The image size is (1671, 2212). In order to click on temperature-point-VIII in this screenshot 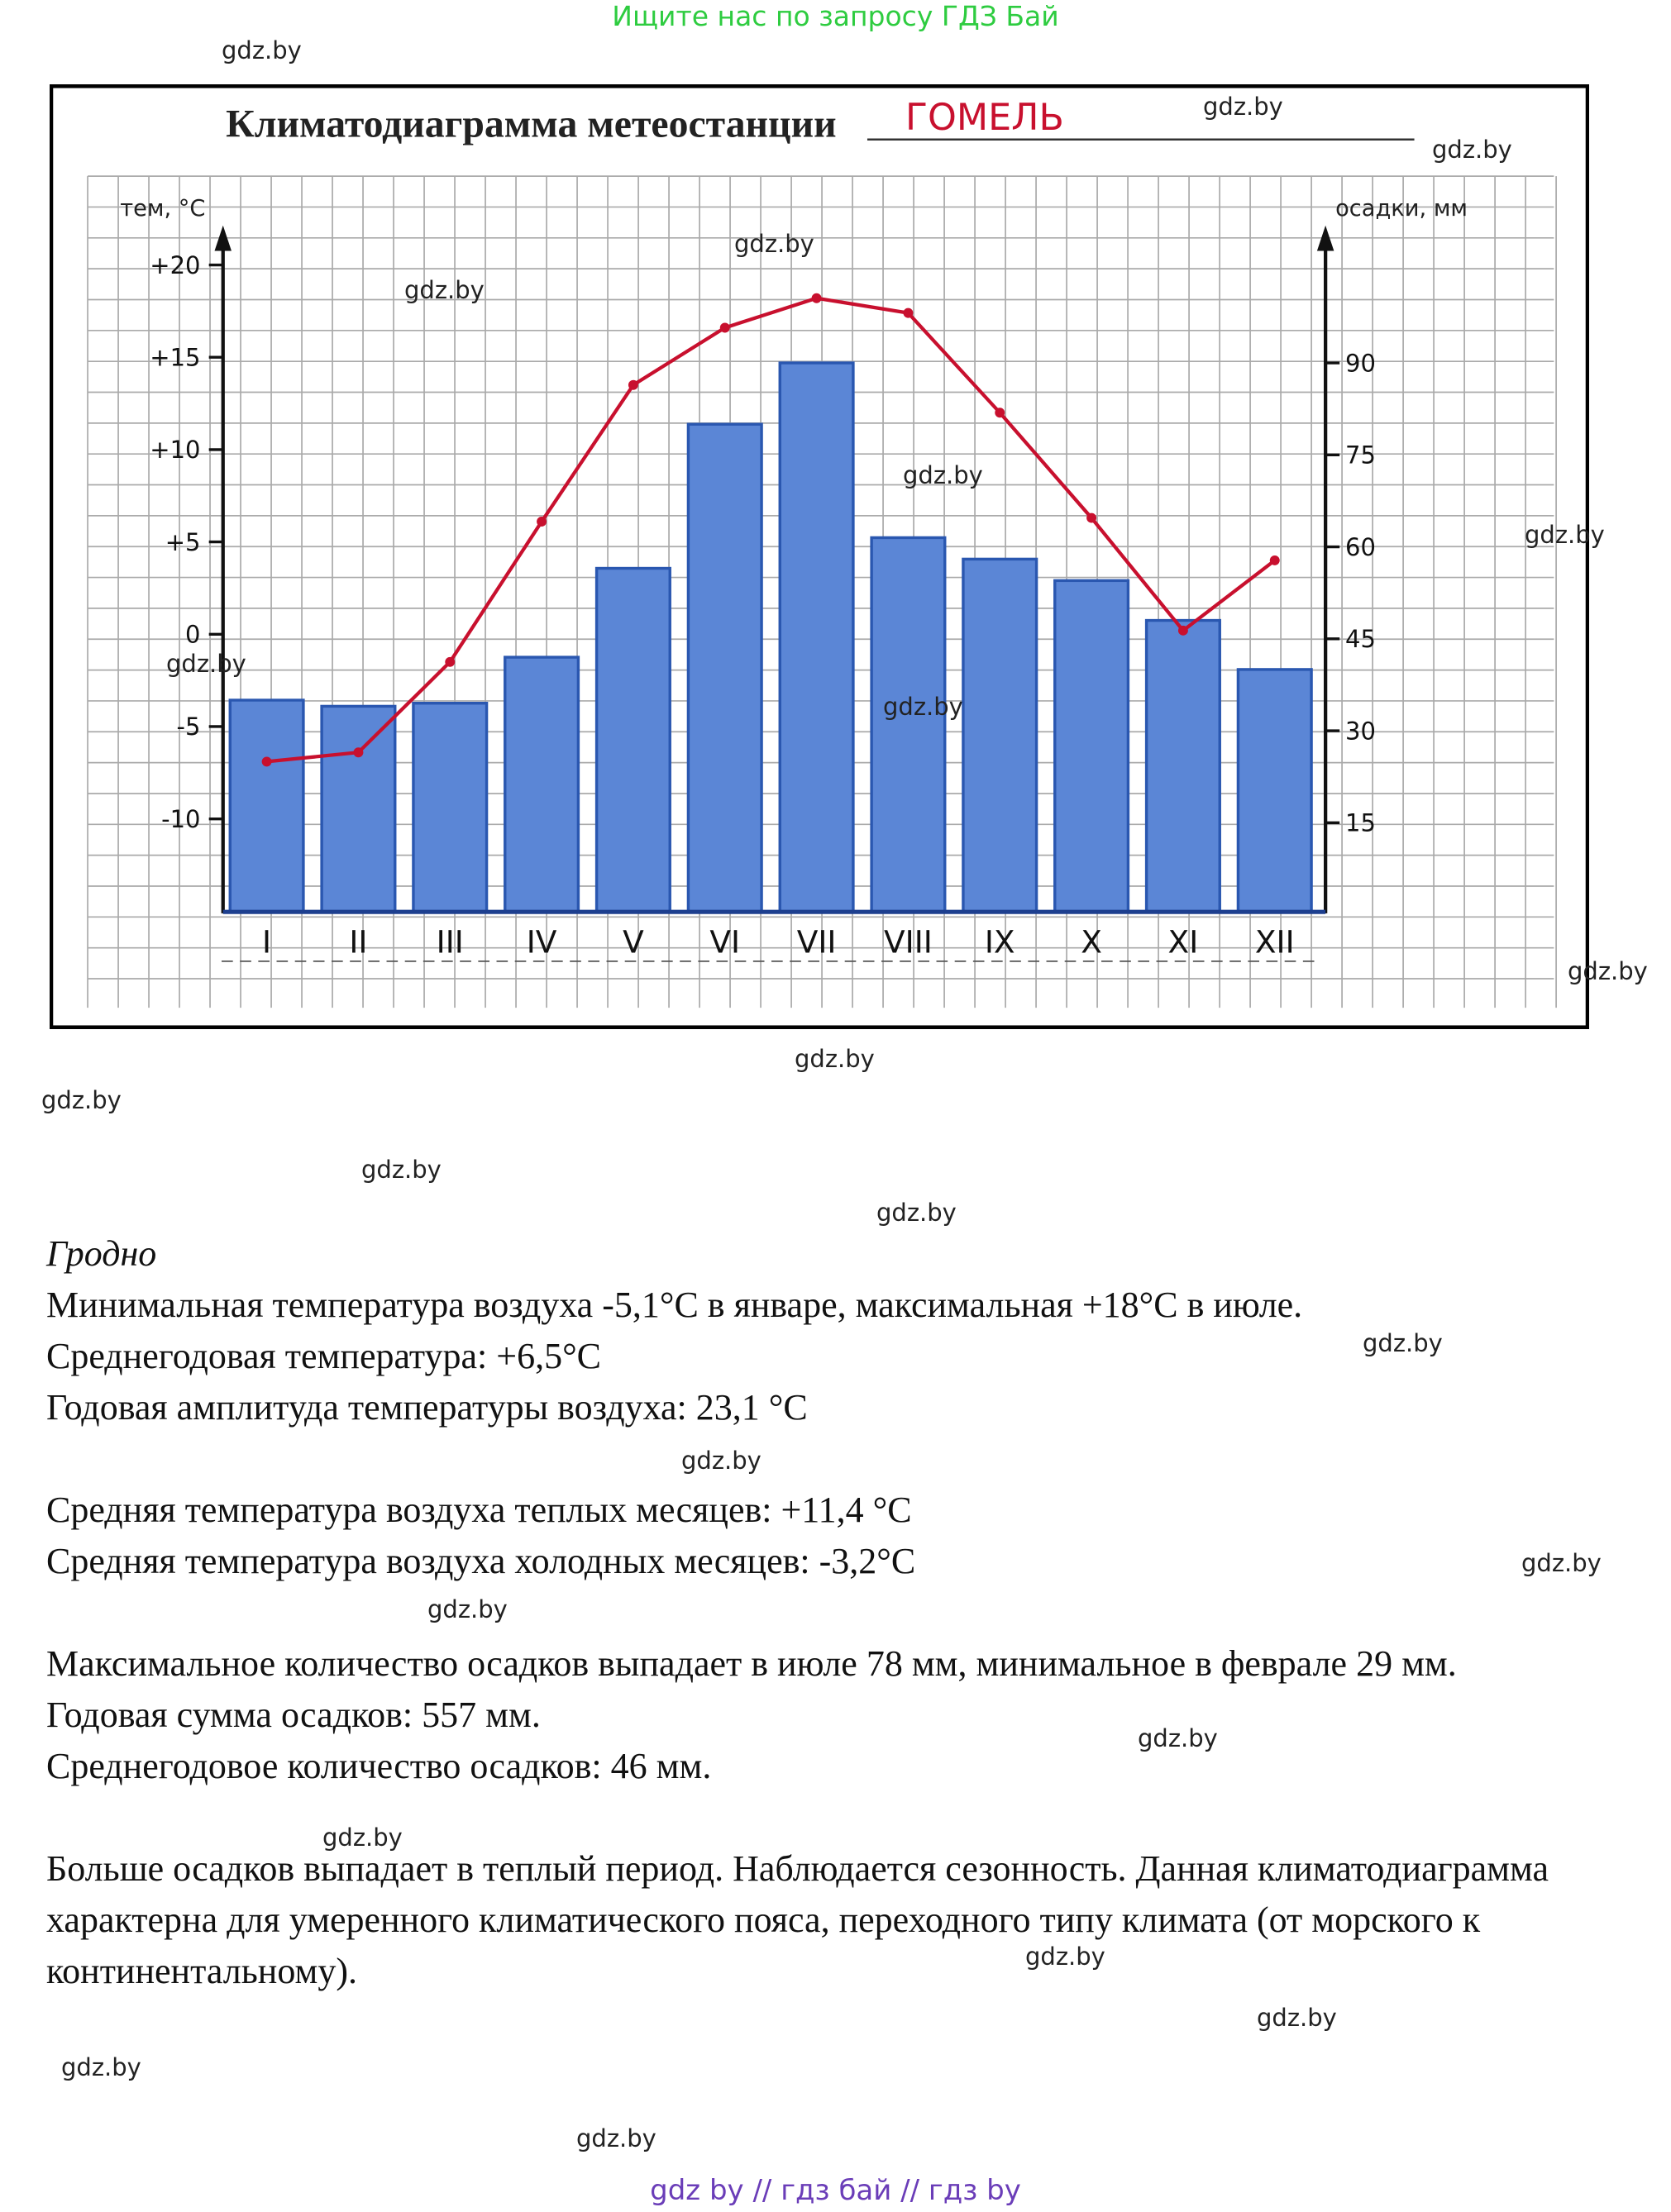, I will do `click(909, 312)`.